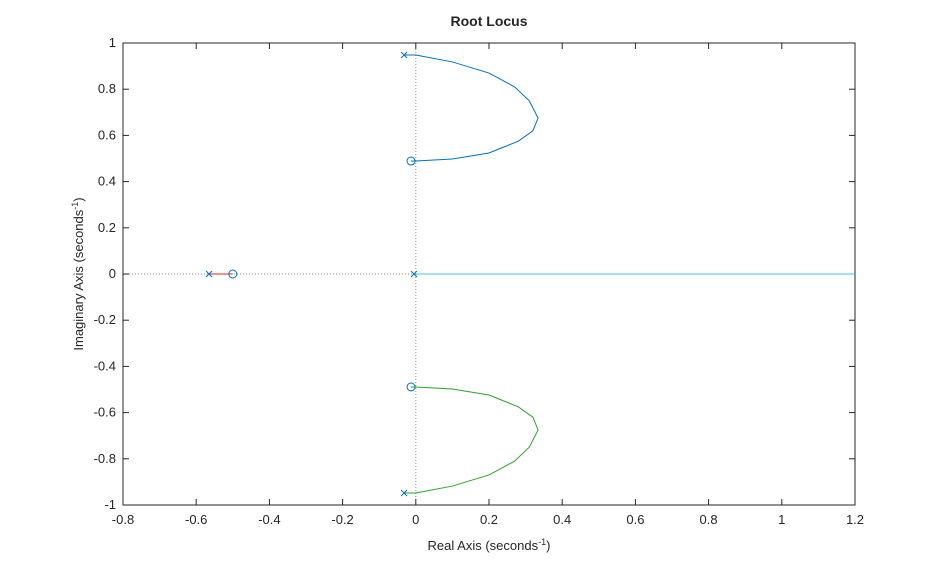  I want to click on y-tick-label: 0.2, so click(107, 227).